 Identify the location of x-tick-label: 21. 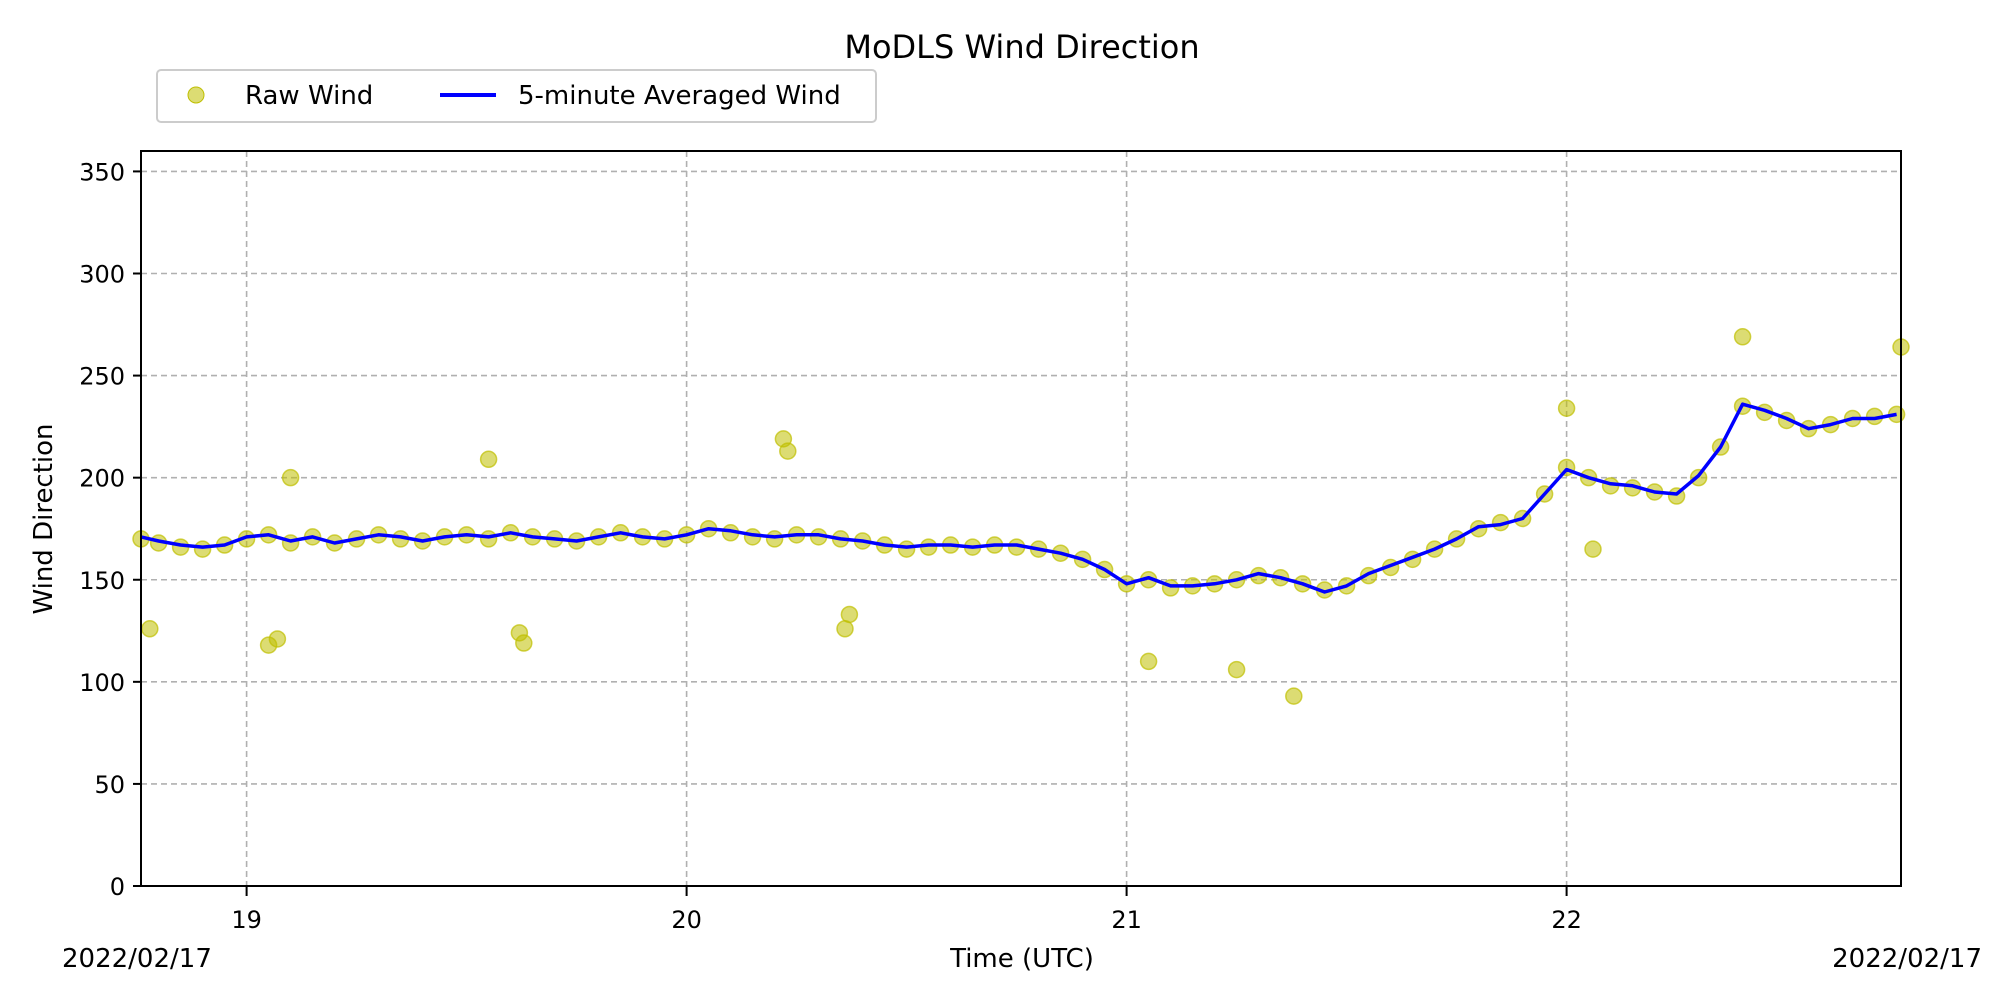
(1126, 920).